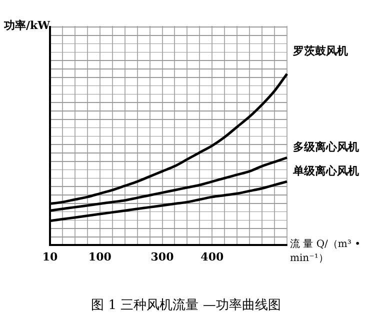 The height and width of the screenshot is (328, 372). Describe the element at coordinates (325, 171) in the screenshot. I see `series-label: 单级离心风机` at that location.